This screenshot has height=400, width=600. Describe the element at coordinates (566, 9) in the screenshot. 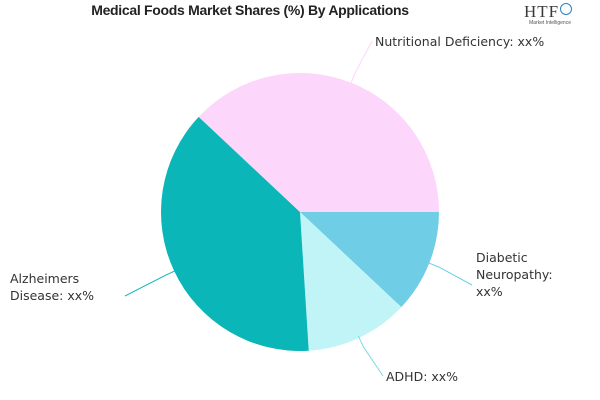

I see `globe-icon` at that location.